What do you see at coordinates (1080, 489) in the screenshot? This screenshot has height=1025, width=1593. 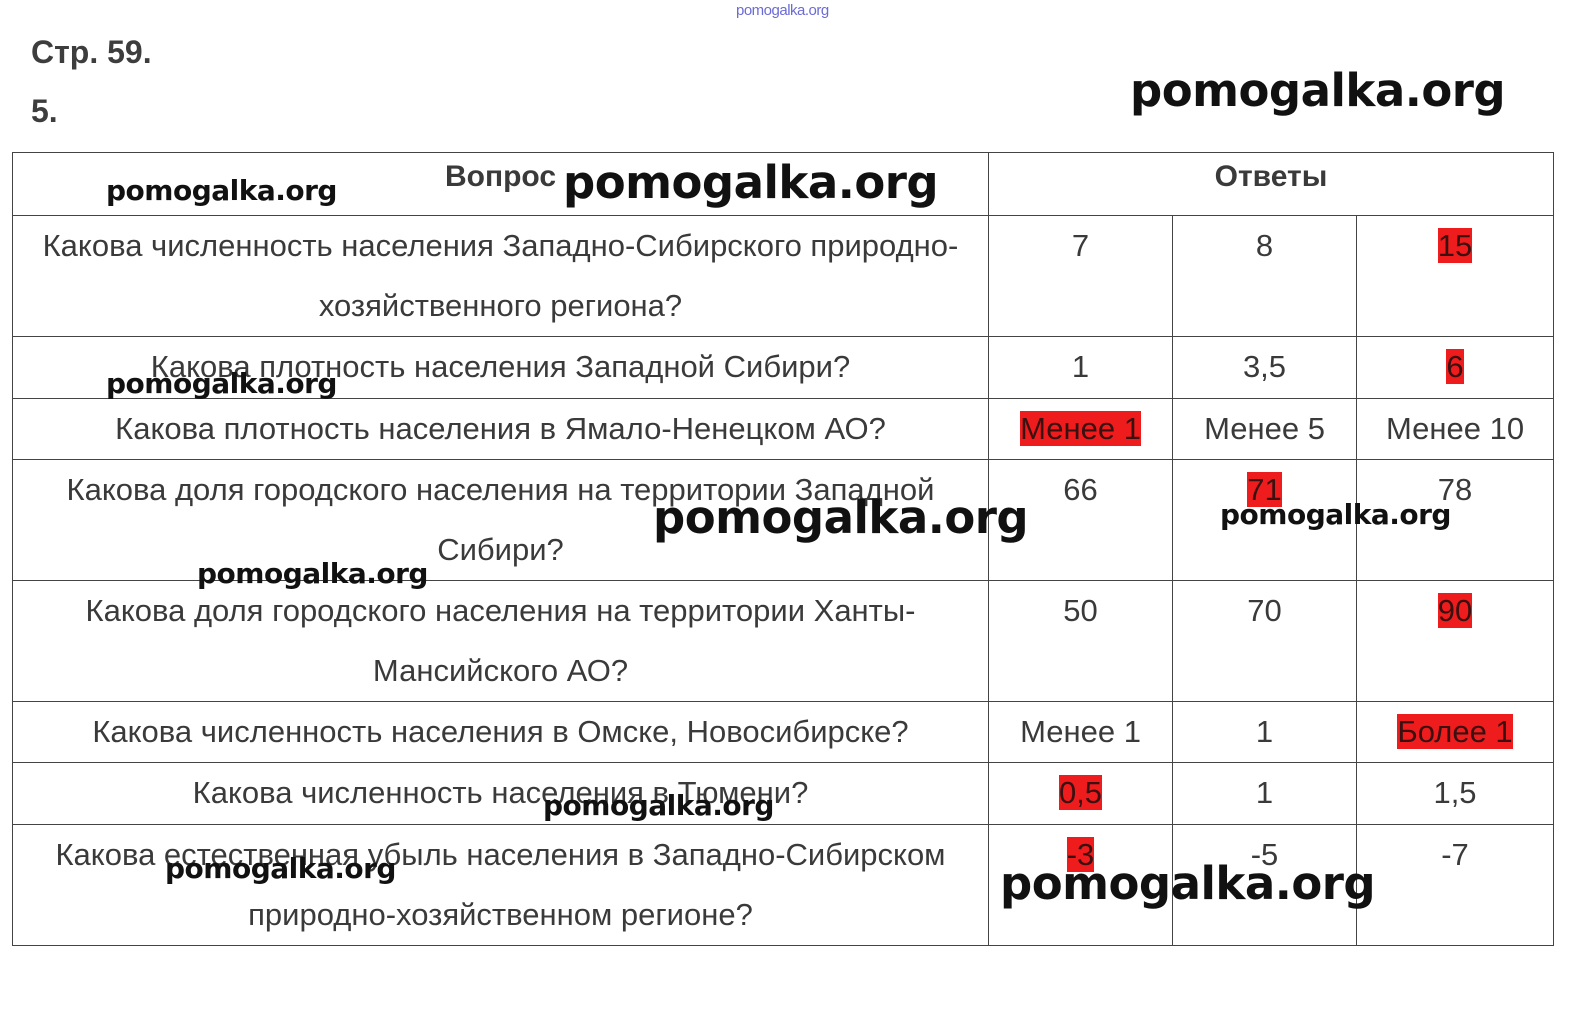 I see `answer-value: 66` at bounding box center [1080, 489].